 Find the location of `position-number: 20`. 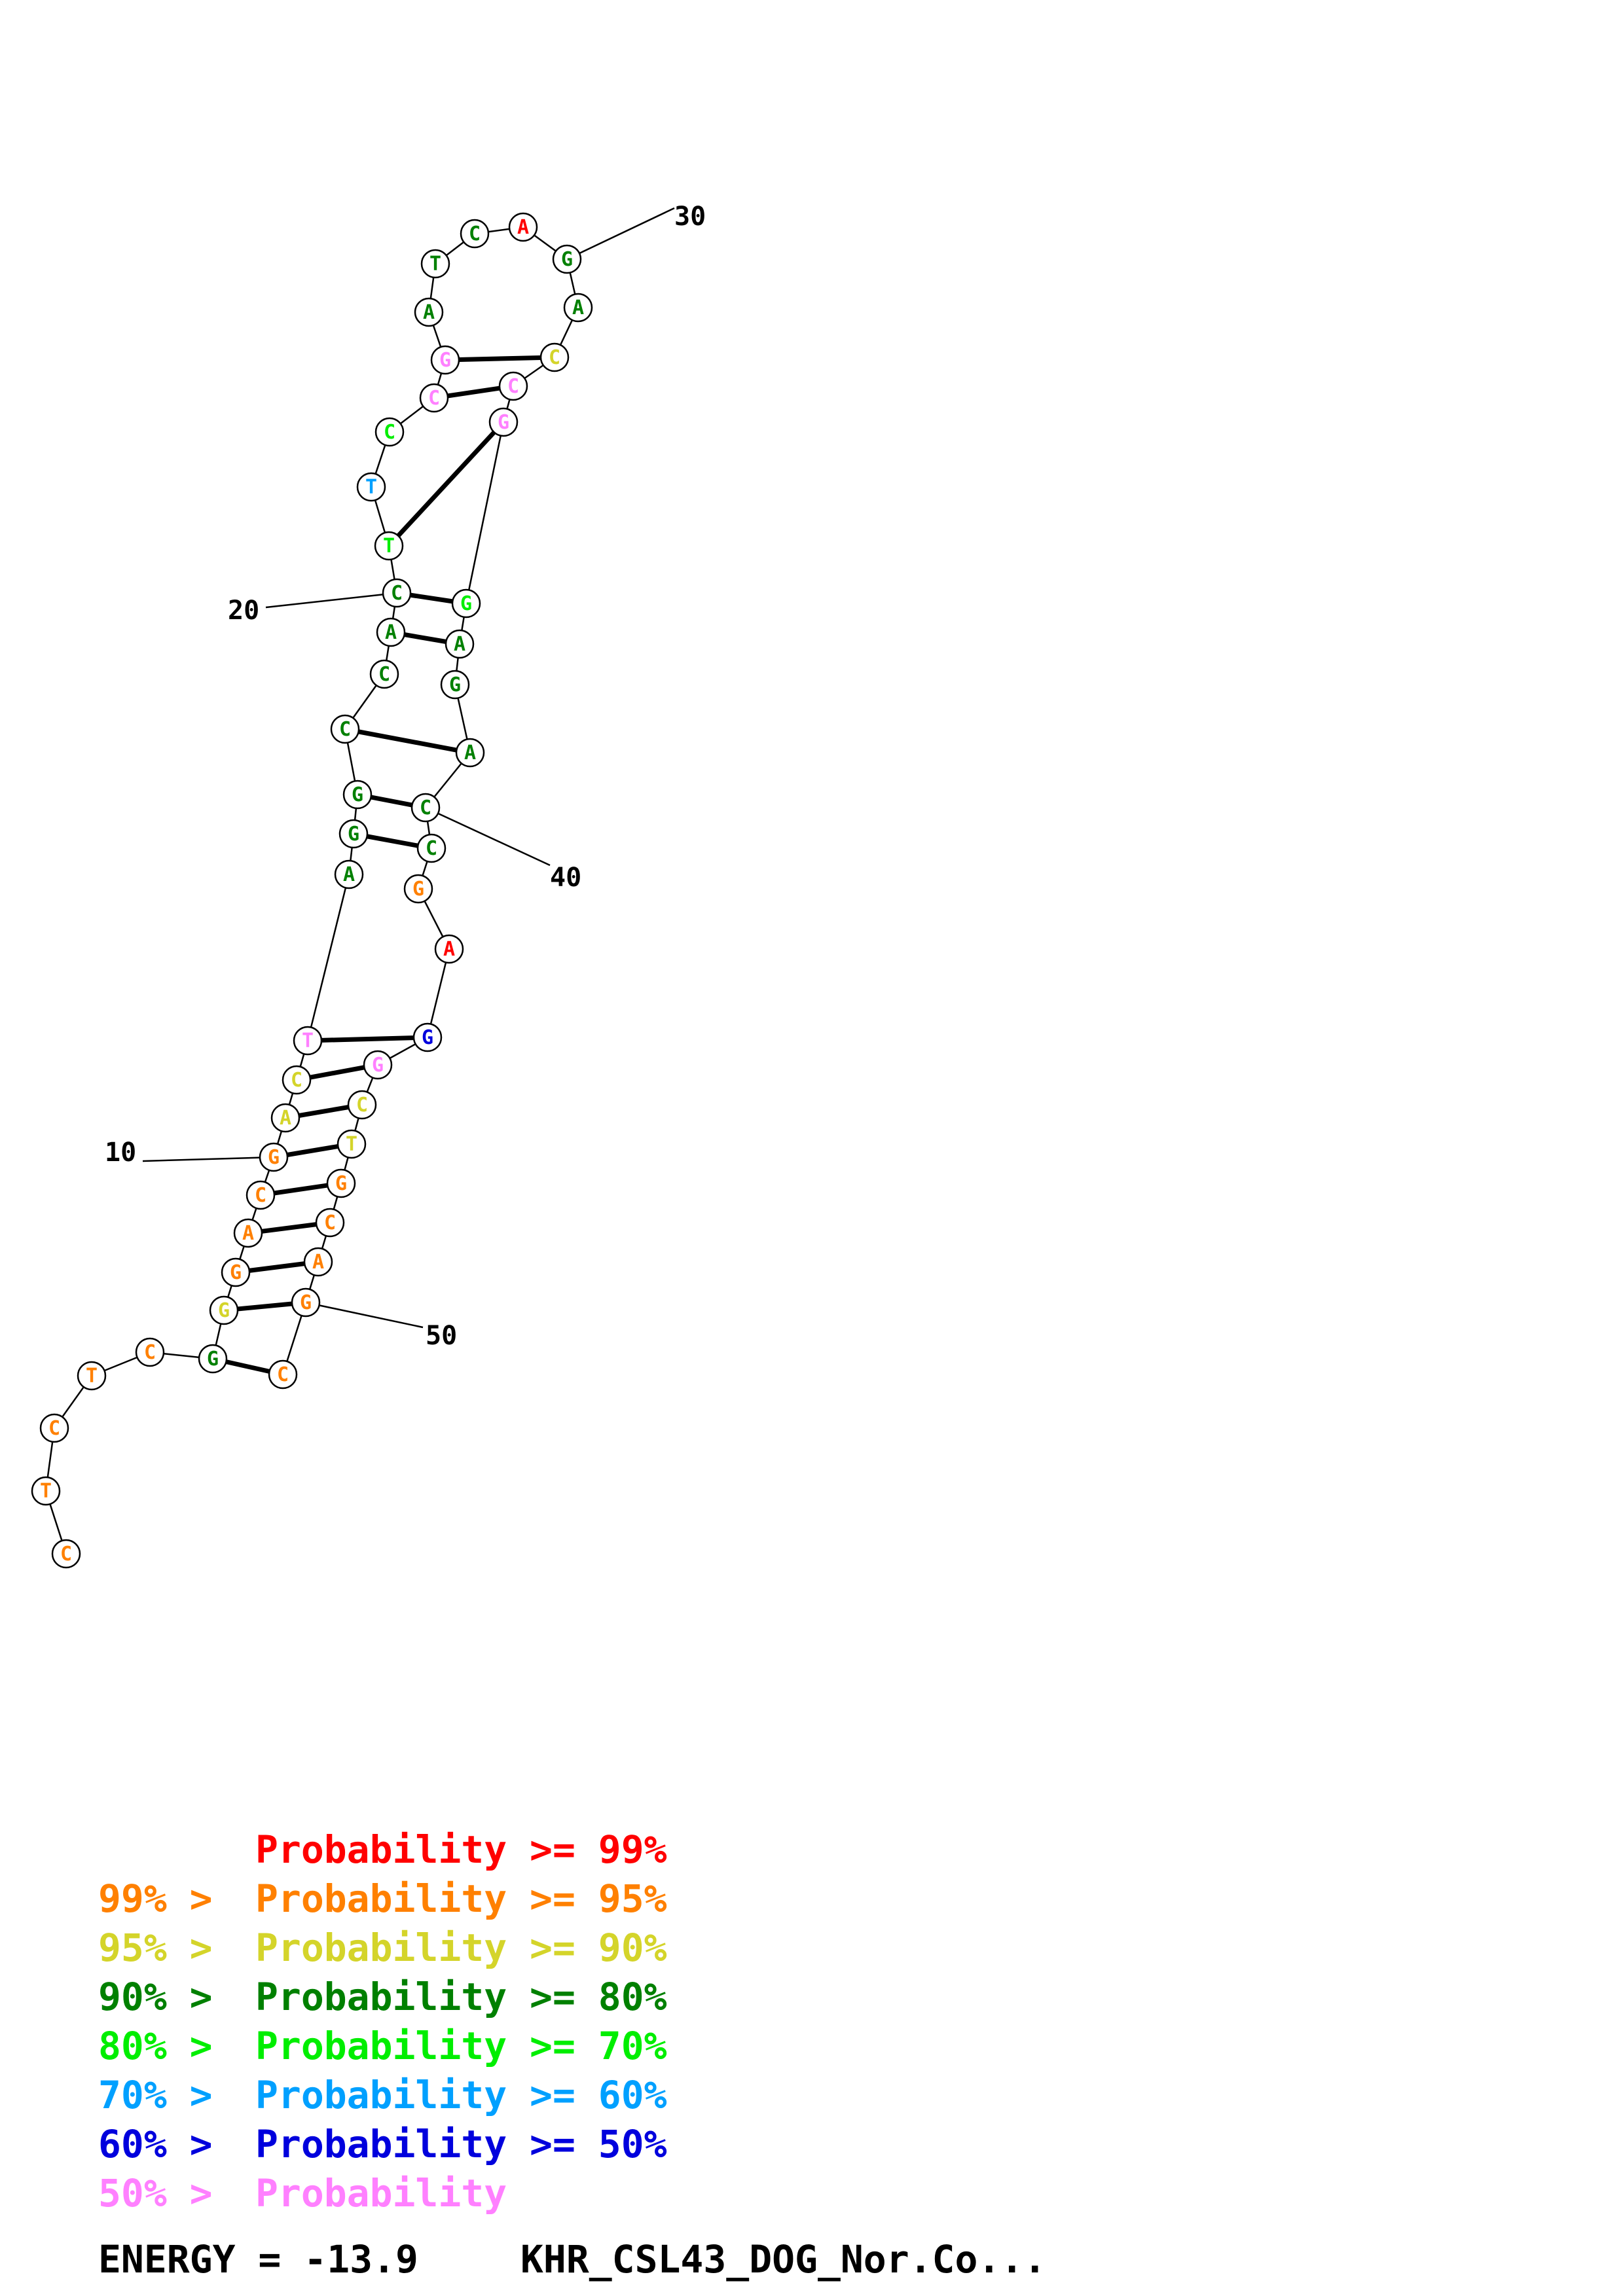

position-number: 20 is located at coordinates (243, 611).